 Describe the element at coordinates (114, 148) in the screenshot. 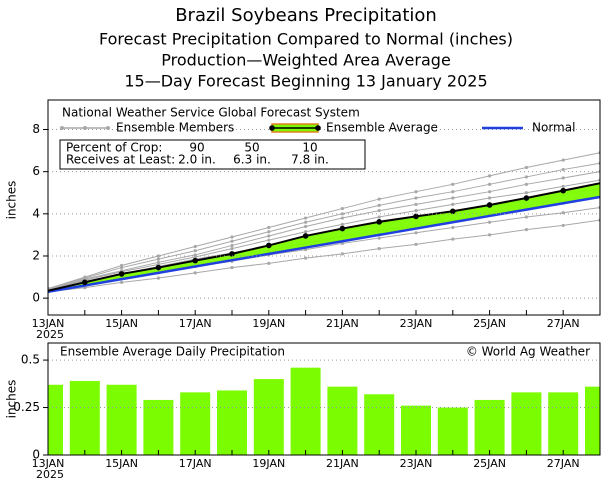

I see `table-row-label: Percent of Crop:` at that location.